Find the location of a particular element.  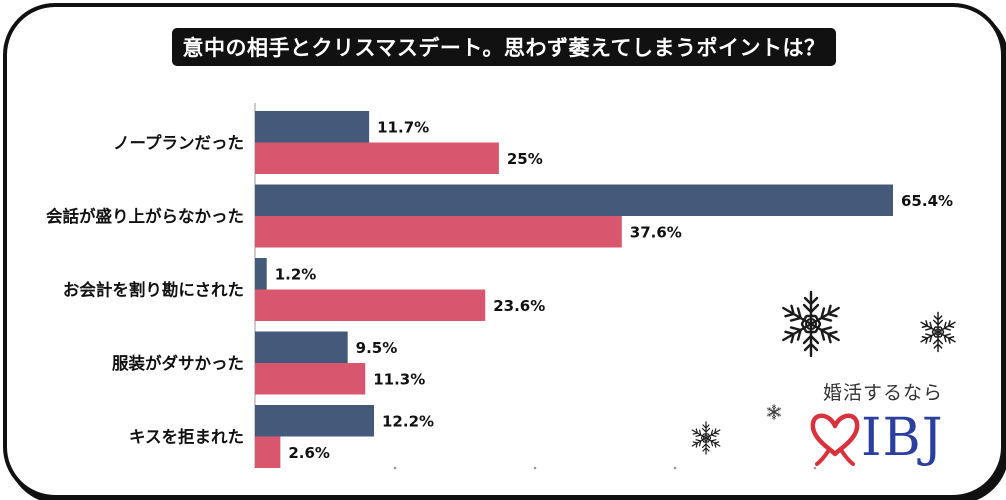

chart-title: 意中の相手とクリスマスデート。思わず萎えてしまうポイントは？ is located at coordinates (504, 48).